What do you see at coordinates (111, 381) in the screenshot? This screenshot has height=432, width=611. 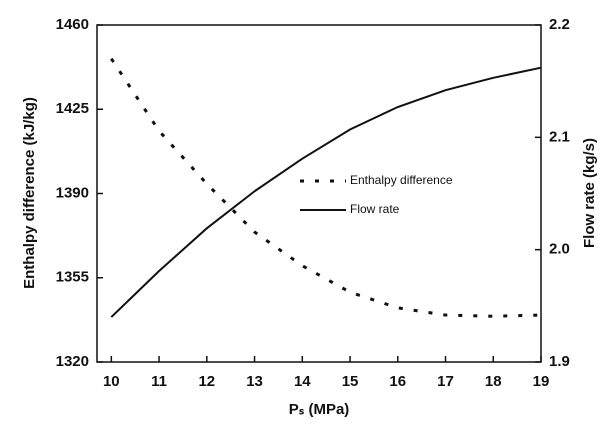 I see `x-tick-label: 10` at bounding box center [111, 381].